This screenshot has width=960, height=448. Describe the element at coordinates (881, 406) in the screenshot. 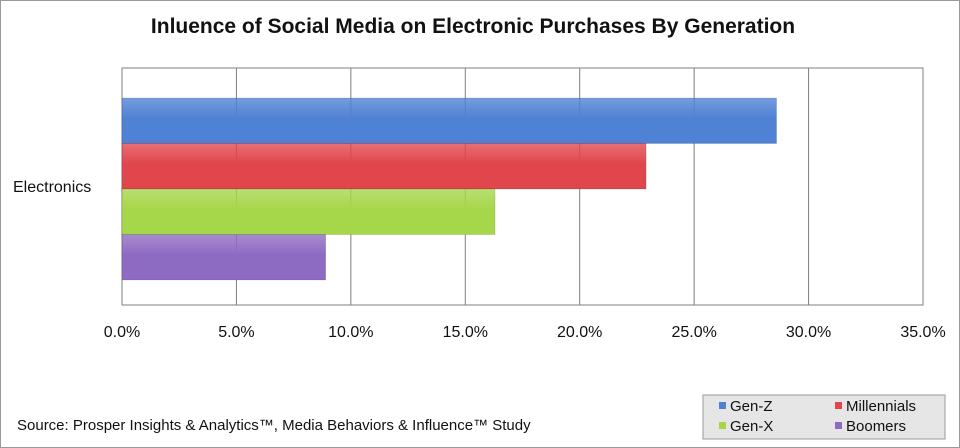

I see `legend-label: Millennials` at that location.